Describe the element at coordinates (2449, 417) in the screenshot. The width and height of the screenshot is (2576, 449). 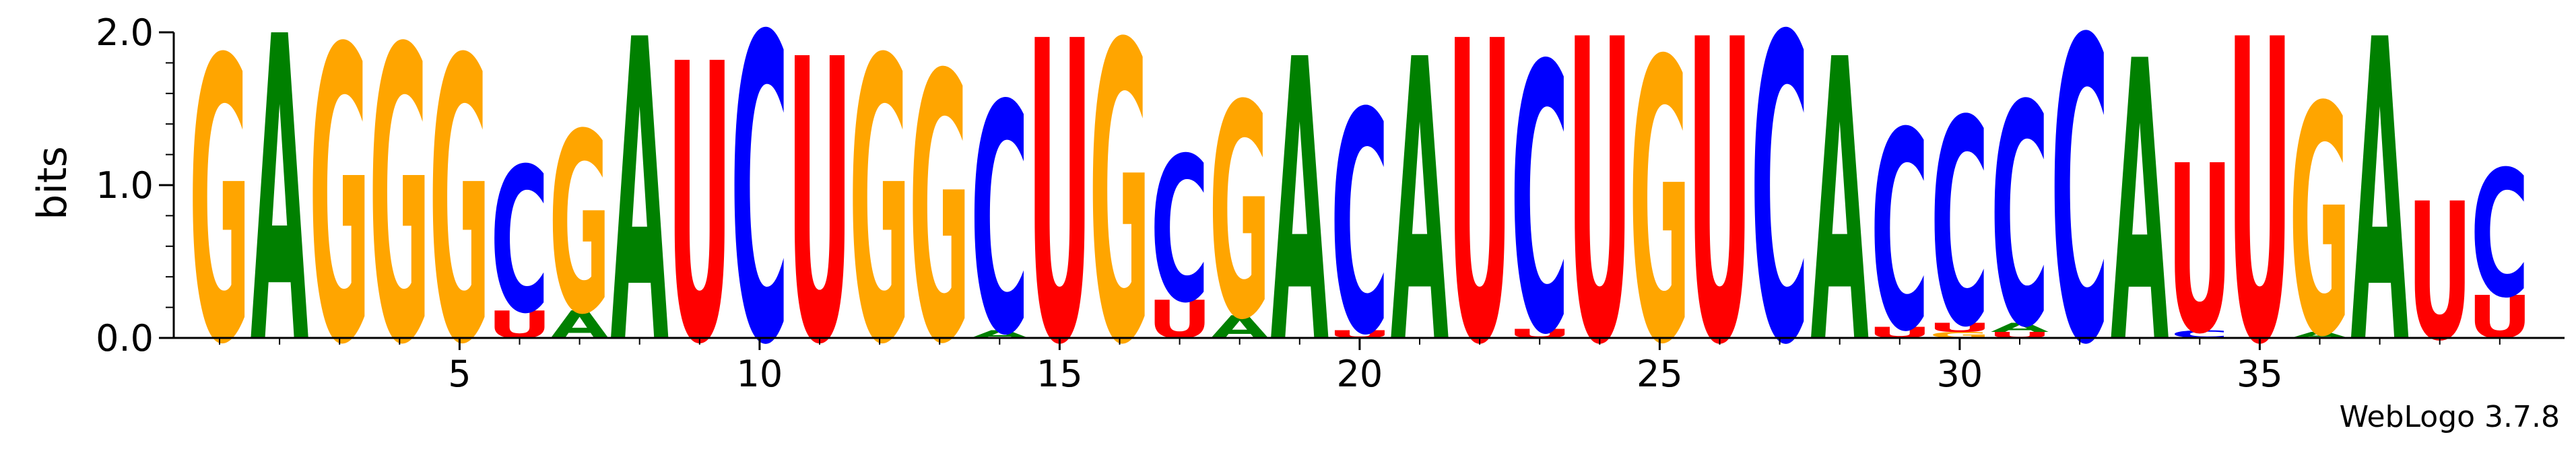
I see `weblogo-version-label: WebLogo 3.7.8` at that location.